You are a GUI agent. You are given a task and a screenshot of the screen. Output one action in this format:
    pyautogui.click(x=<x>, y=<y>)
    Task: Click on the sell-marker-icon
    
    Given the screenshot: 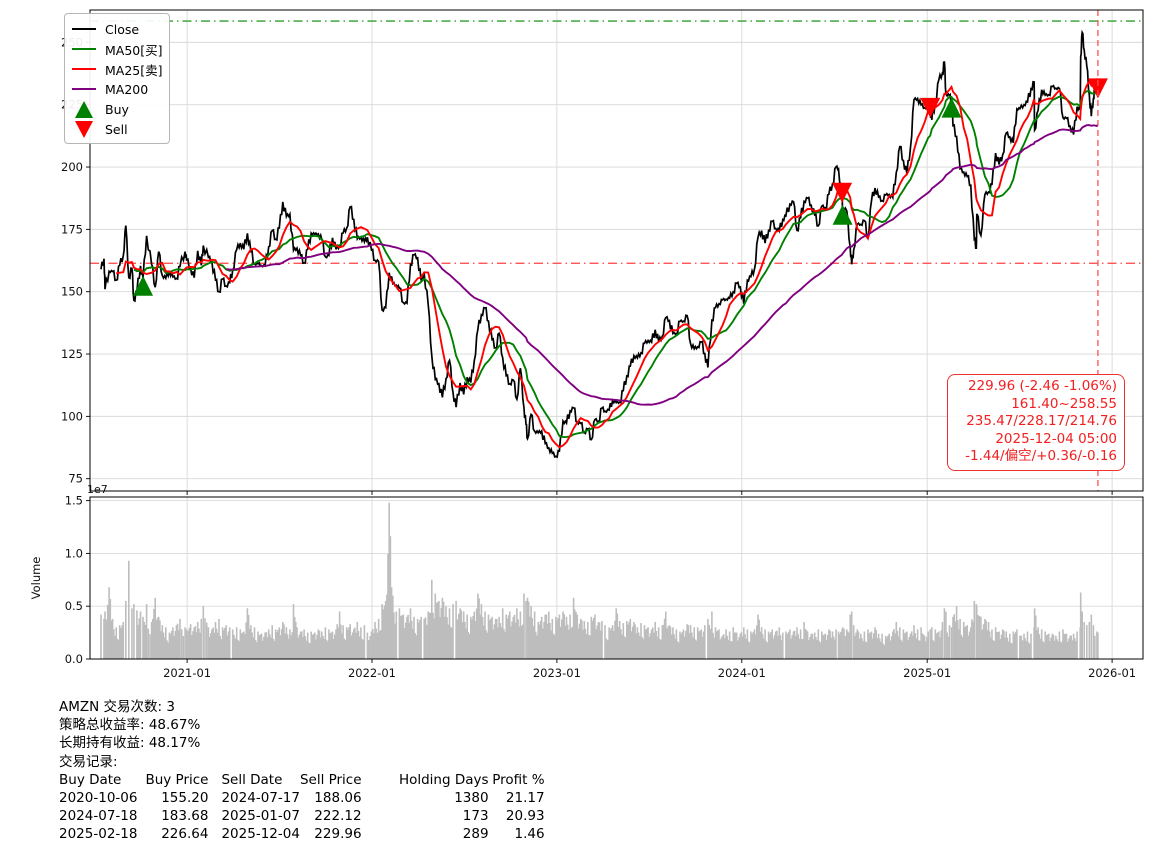 What is the action you would take?
    pyautogui.click(x=84, y=129)
    